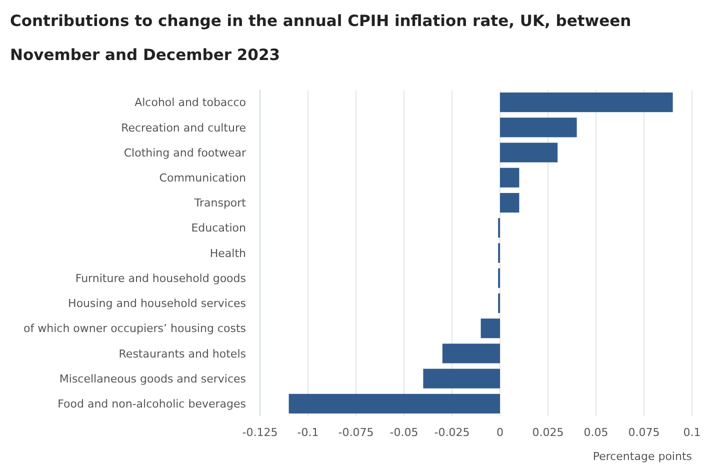 Image resolution: width=716 pixels, height=475 pixels. Describe the element at coordinates (152, 379) in the screenshot. I see `y-tick-label: Miscellaneous goods and services` at that location.